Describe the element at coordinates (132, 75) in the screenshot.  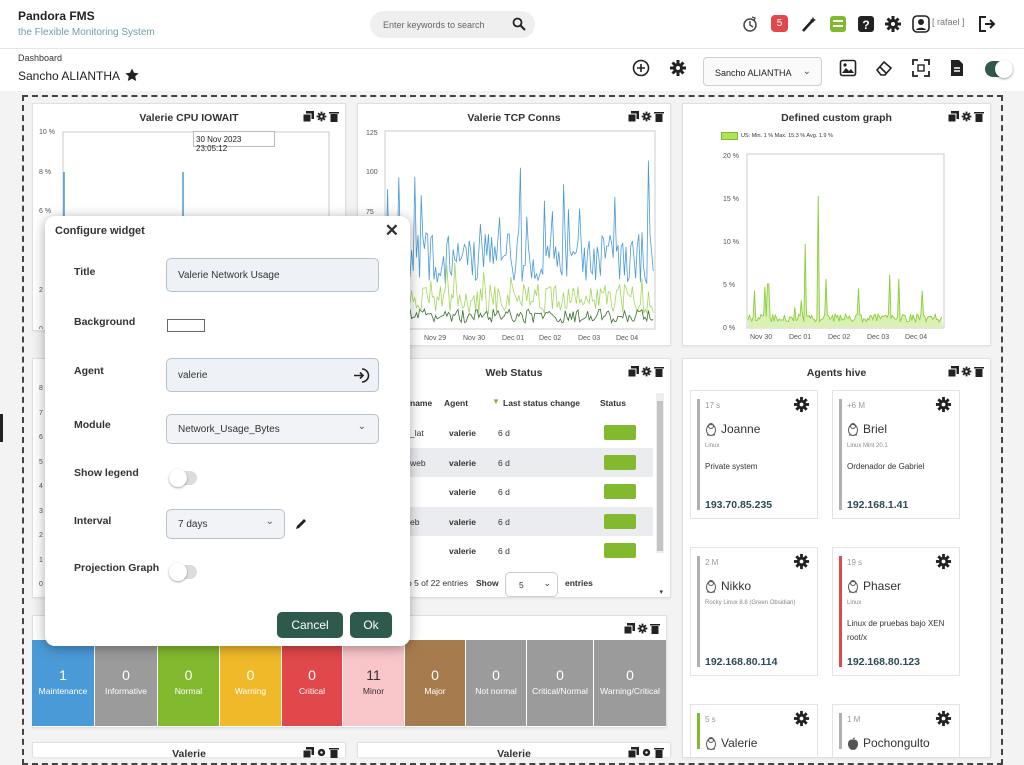
I see `favorite-star-icon` at that location.